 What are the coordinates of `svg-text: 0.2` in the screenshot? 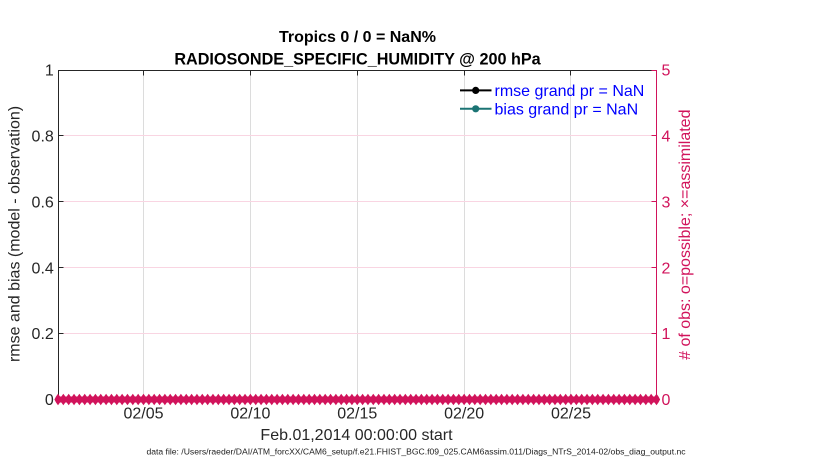 It's located at (43, 334).